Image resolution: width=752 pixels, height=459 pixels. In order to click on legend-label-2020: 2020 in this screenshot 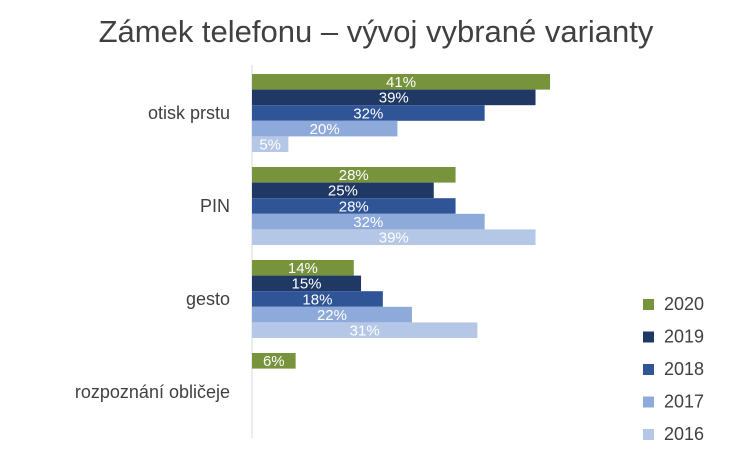, I will do `click(684, 304)`.